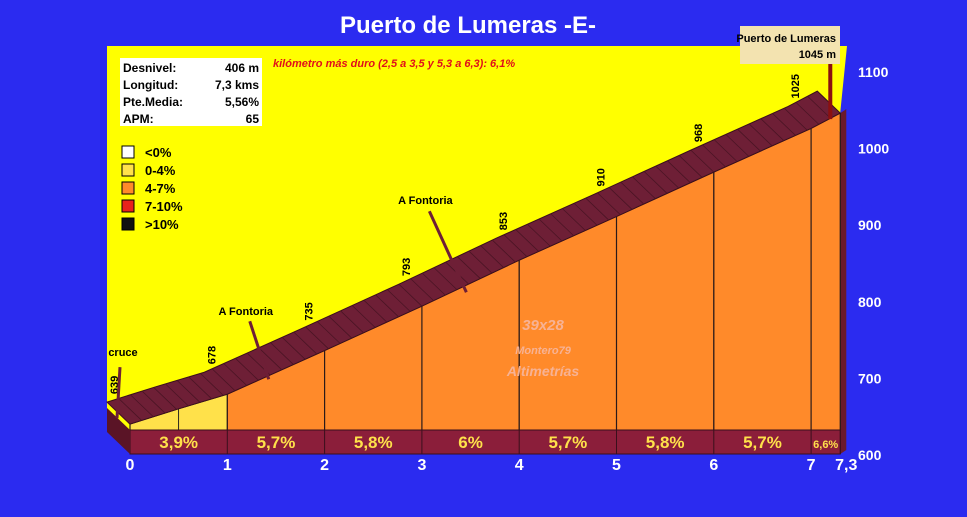 Image resolution: width=967 pixels, height=517 pixels. I want to click on summit-pole, so click(830, 73).